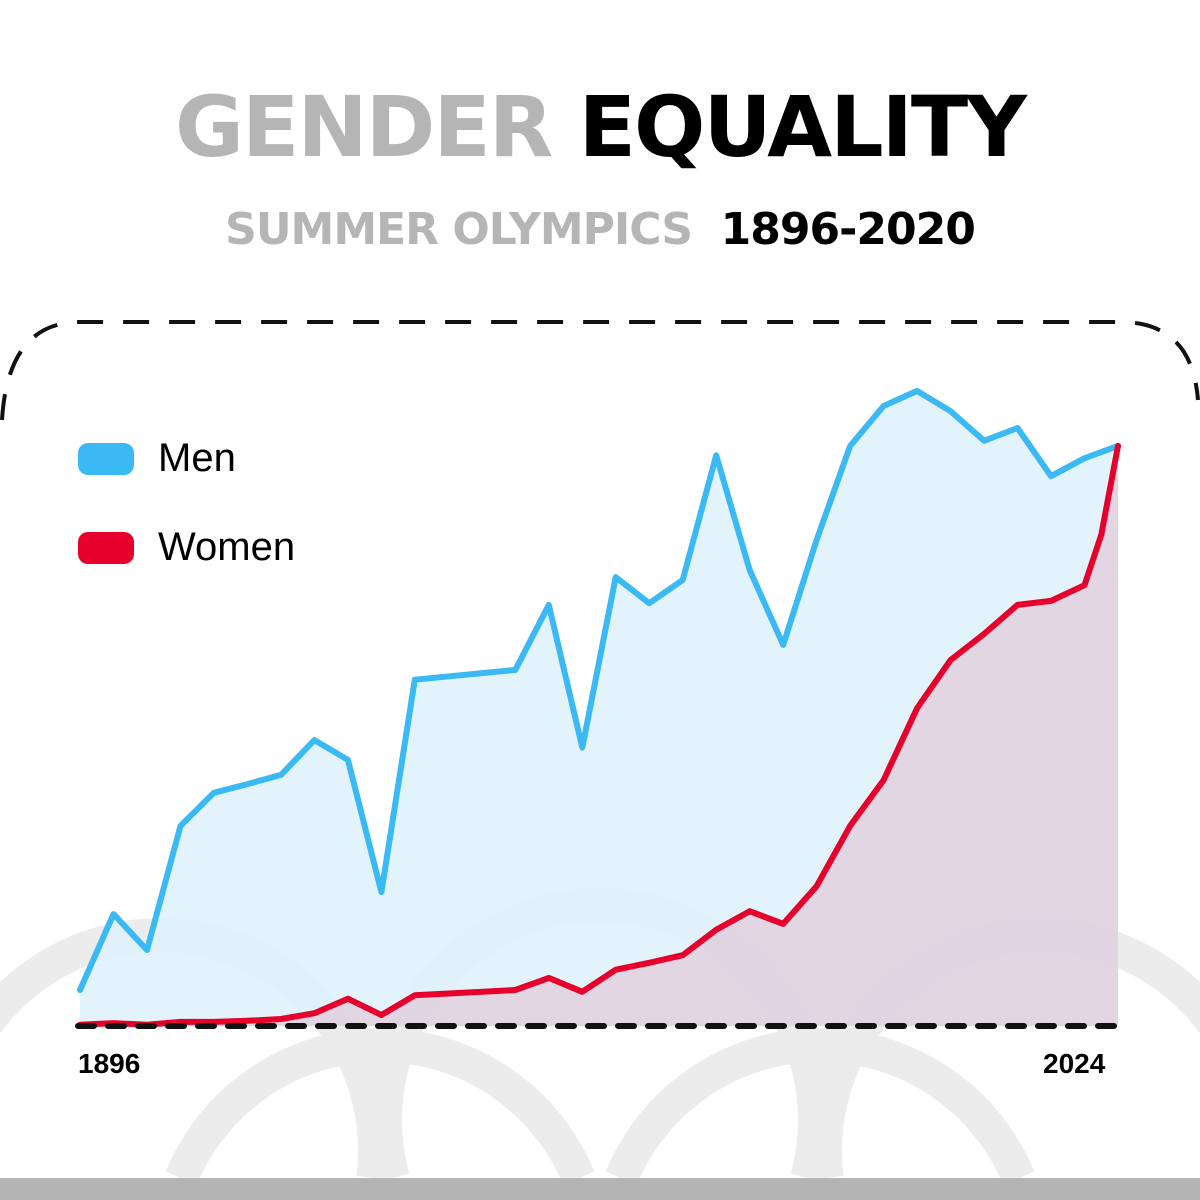  What do you see at coordinates (364, 127) in the screenshot?
I see `title-part-1: GENDER` at bounding box center [364, 127].